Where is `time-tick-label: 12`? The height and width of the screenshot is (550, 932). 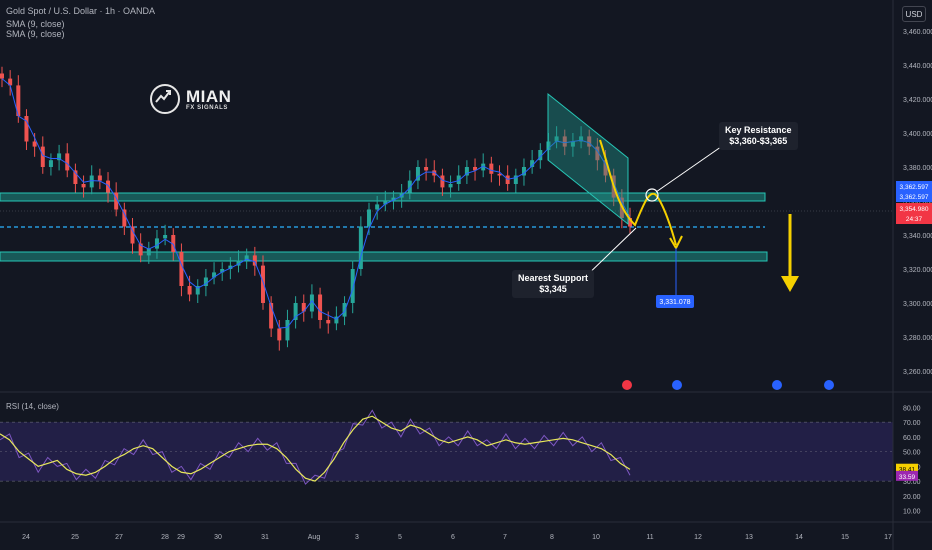
time-tick-label: 12 is located at coordinates (698, 537).